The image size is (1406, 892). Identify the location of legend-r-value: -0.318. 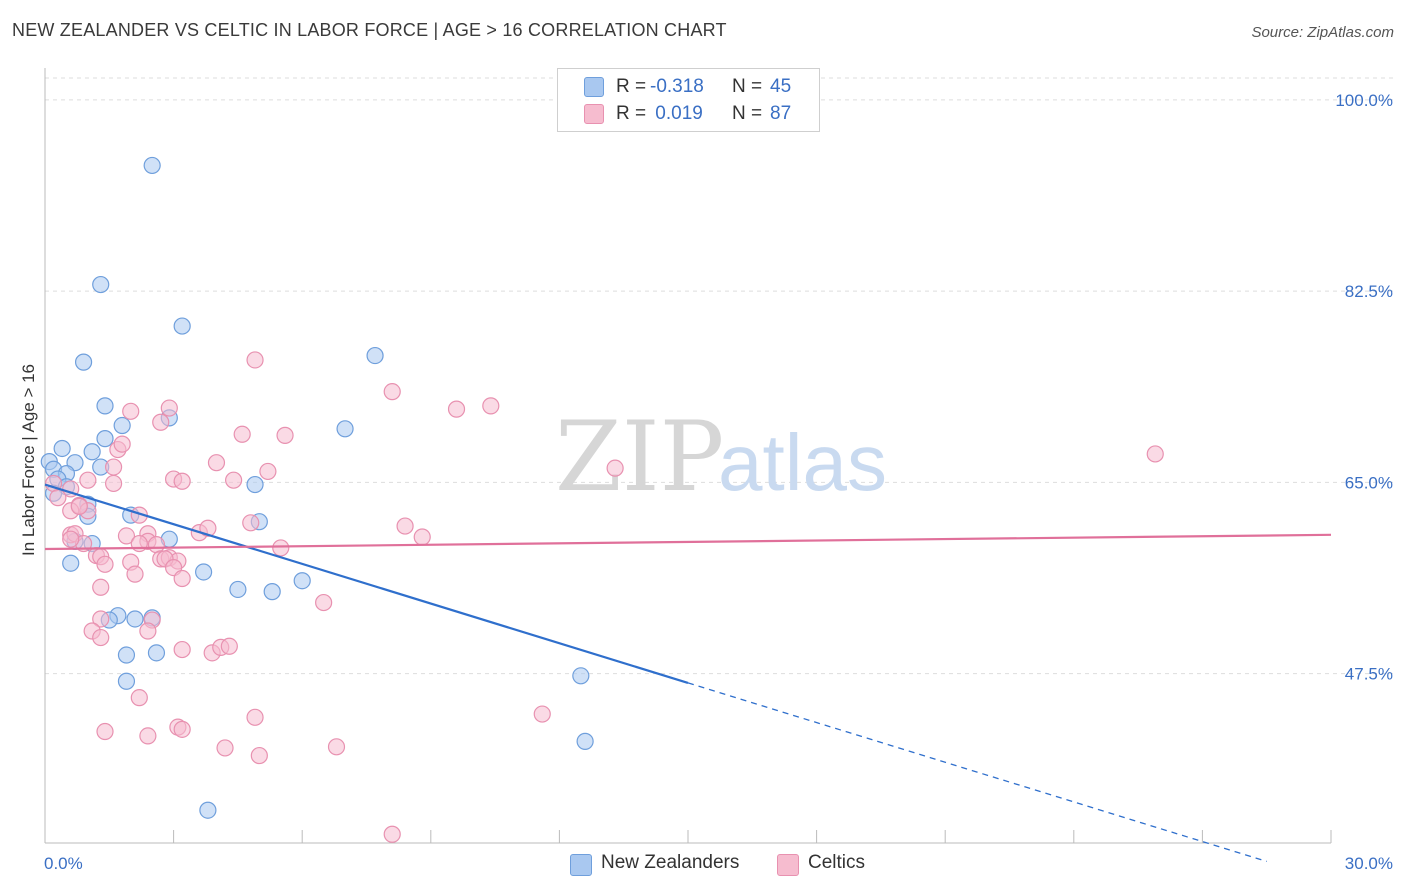
(677, 86).